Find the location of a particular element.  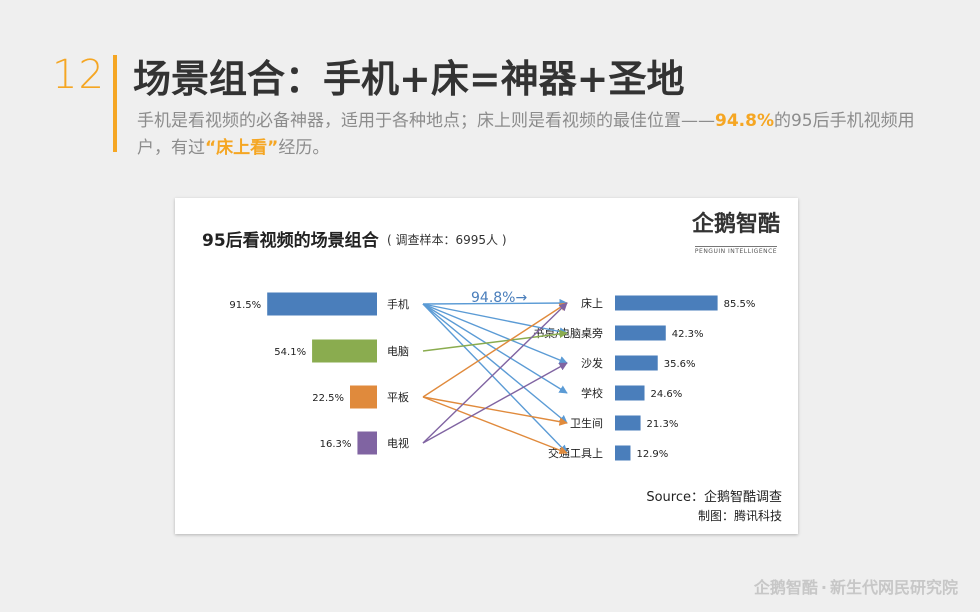

callout-label: 94.8%→ is located at coordinates (499, 298).